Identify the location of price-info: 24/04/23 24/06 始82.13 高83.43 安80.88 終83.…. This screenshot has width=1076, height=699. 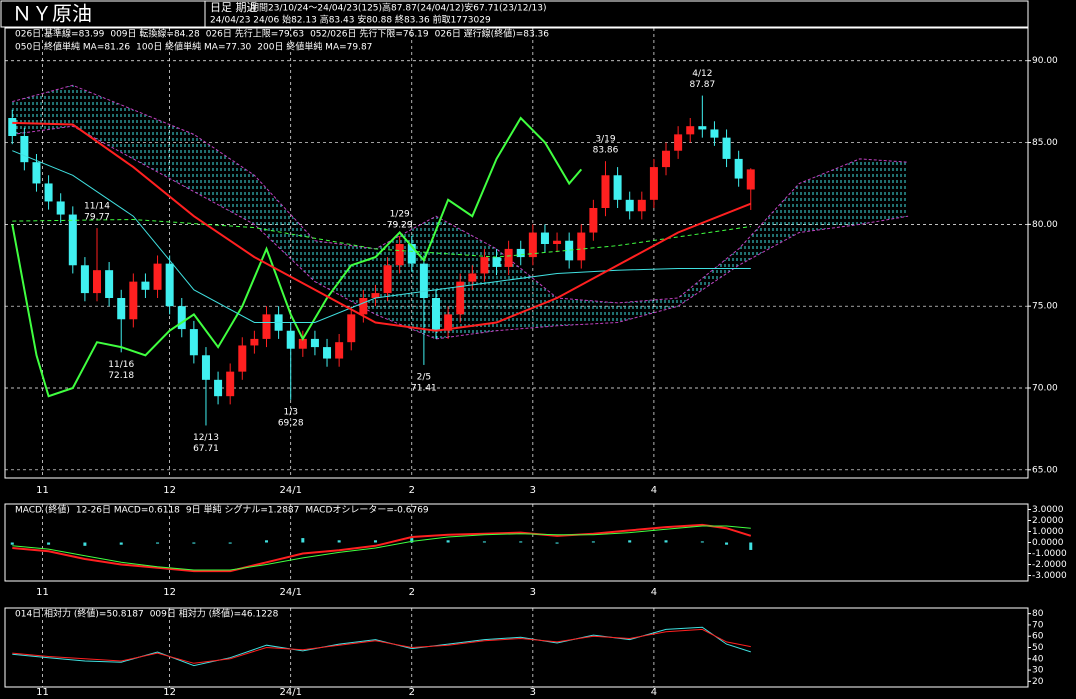
(350, 20).